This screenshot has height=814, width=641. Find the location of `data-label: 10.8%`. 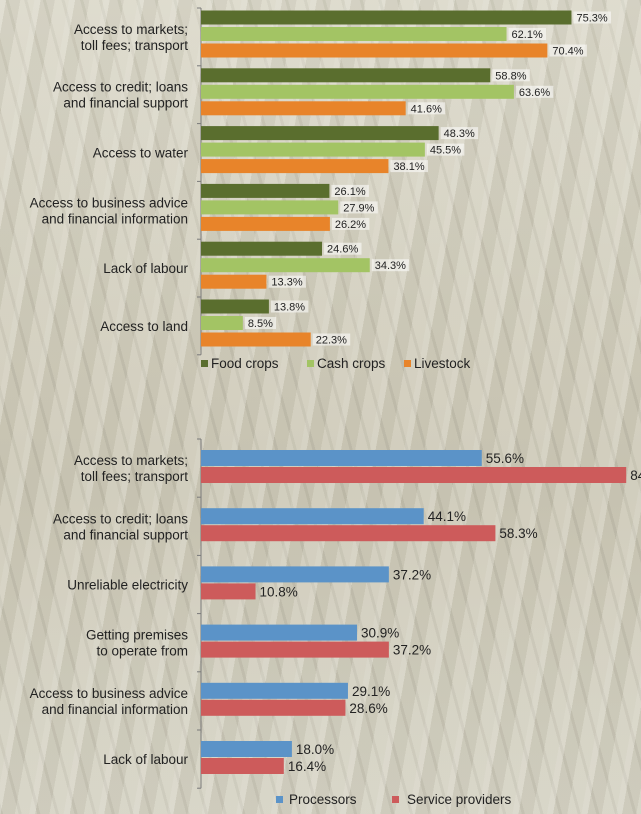

data-label: 10.8% is located at coordinates (279, 591).